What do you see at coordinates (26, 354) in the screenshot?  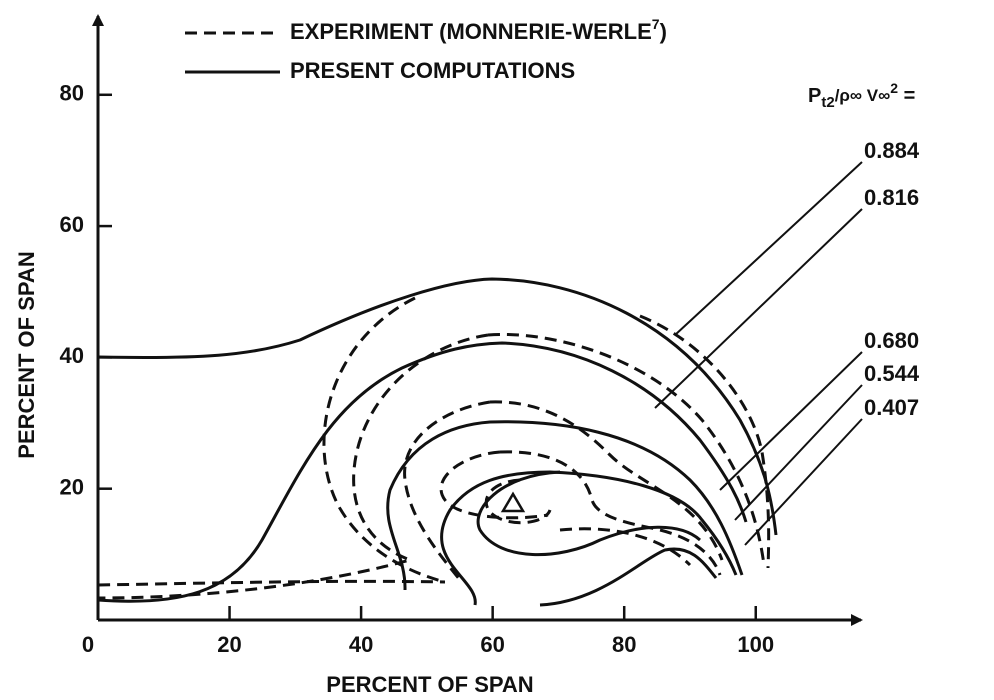 I see `y-axis-label: PERCENT OF SPAN` at bounding box center [26, 354].